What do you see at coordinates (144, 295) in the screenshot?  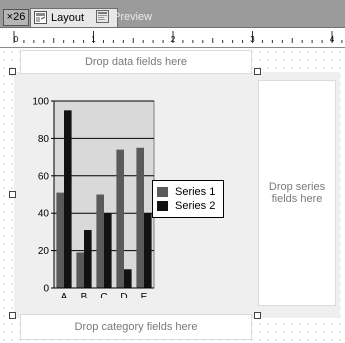 I see `x-axis-tick-label: E` at bounding box center [144, 295].